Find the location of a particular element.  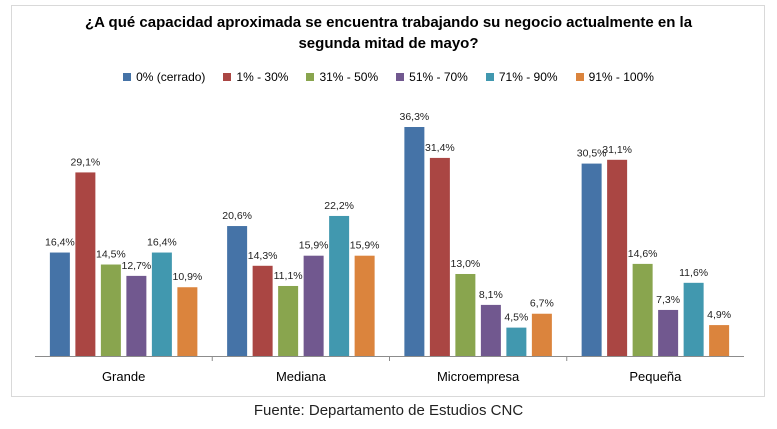

data-label: 31,1% is located at coordinates (617, 150).